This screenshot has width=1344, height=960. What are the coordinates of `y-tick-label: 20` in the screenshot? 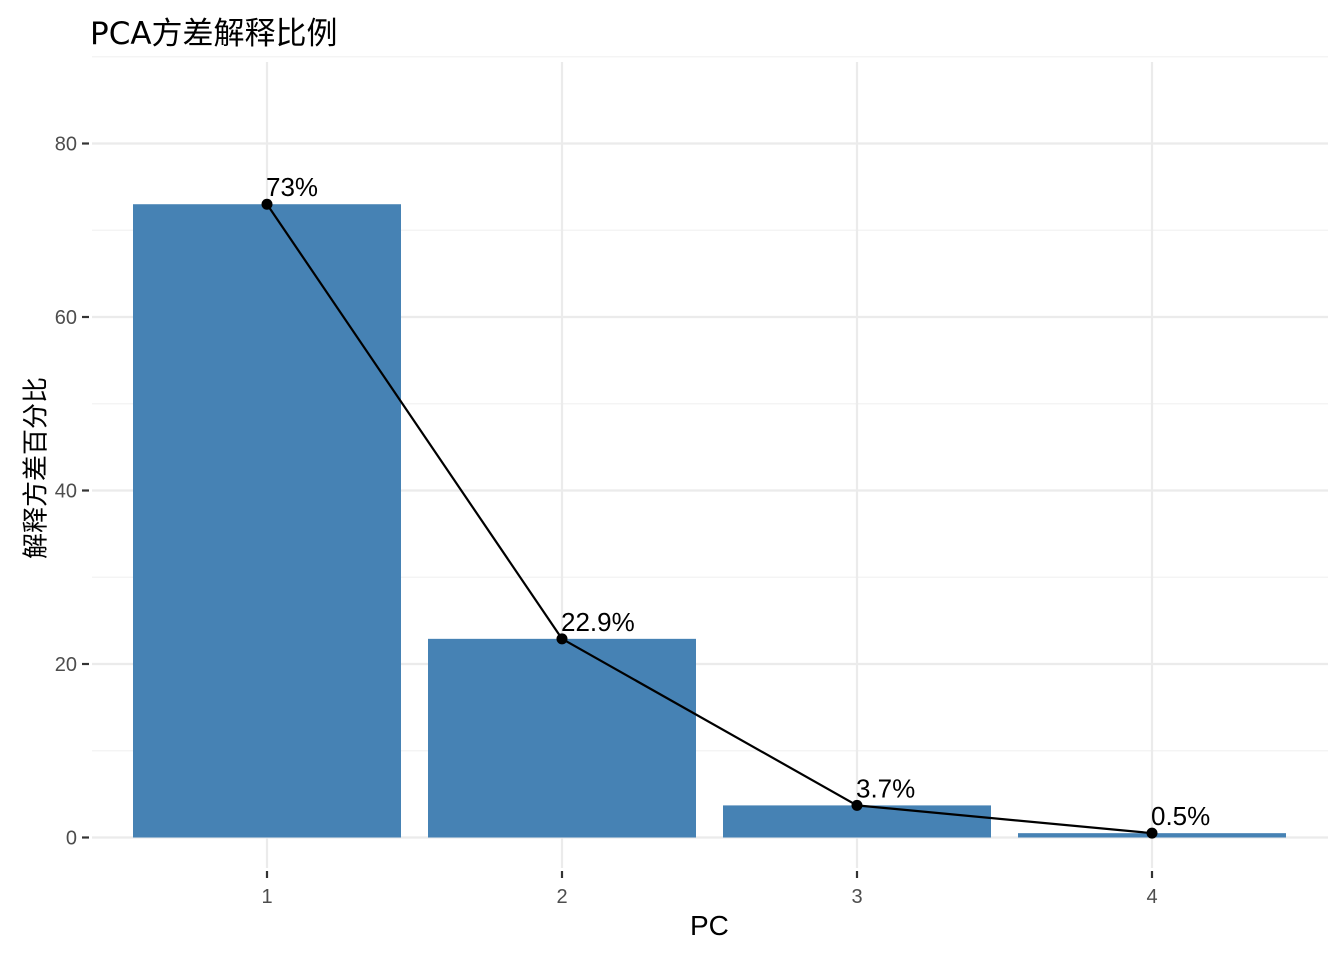 It's located at (66, 665).